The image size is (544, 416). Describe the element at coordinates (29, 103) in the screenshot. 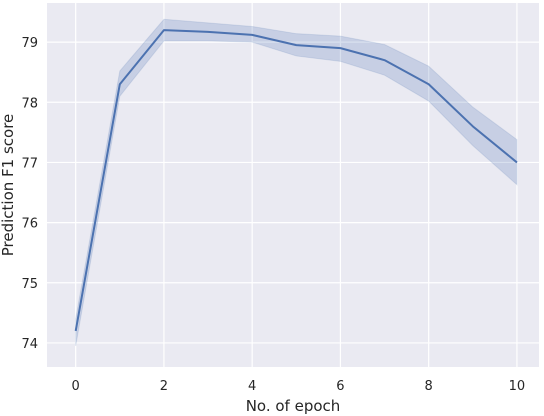

I see `y-tick-label: 78` at that location.